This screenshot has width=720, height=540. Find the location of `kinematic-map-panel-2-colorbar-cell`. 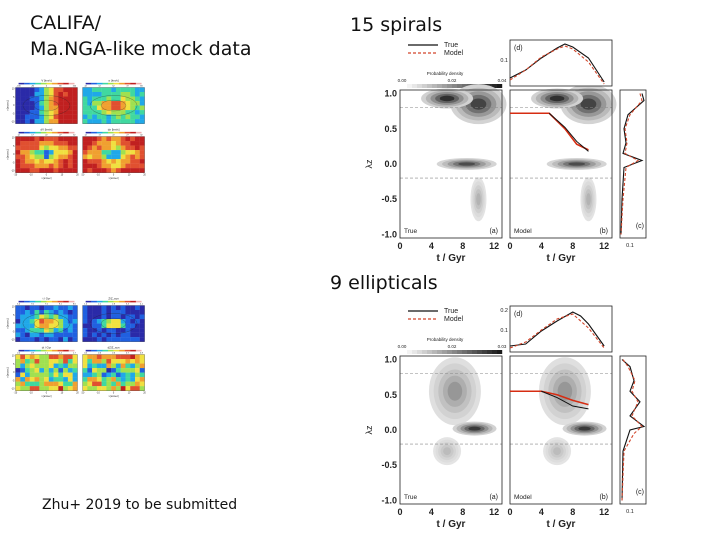

kinematic-map-panel-2-colorbar-cell is located at coordinates (133, 83).